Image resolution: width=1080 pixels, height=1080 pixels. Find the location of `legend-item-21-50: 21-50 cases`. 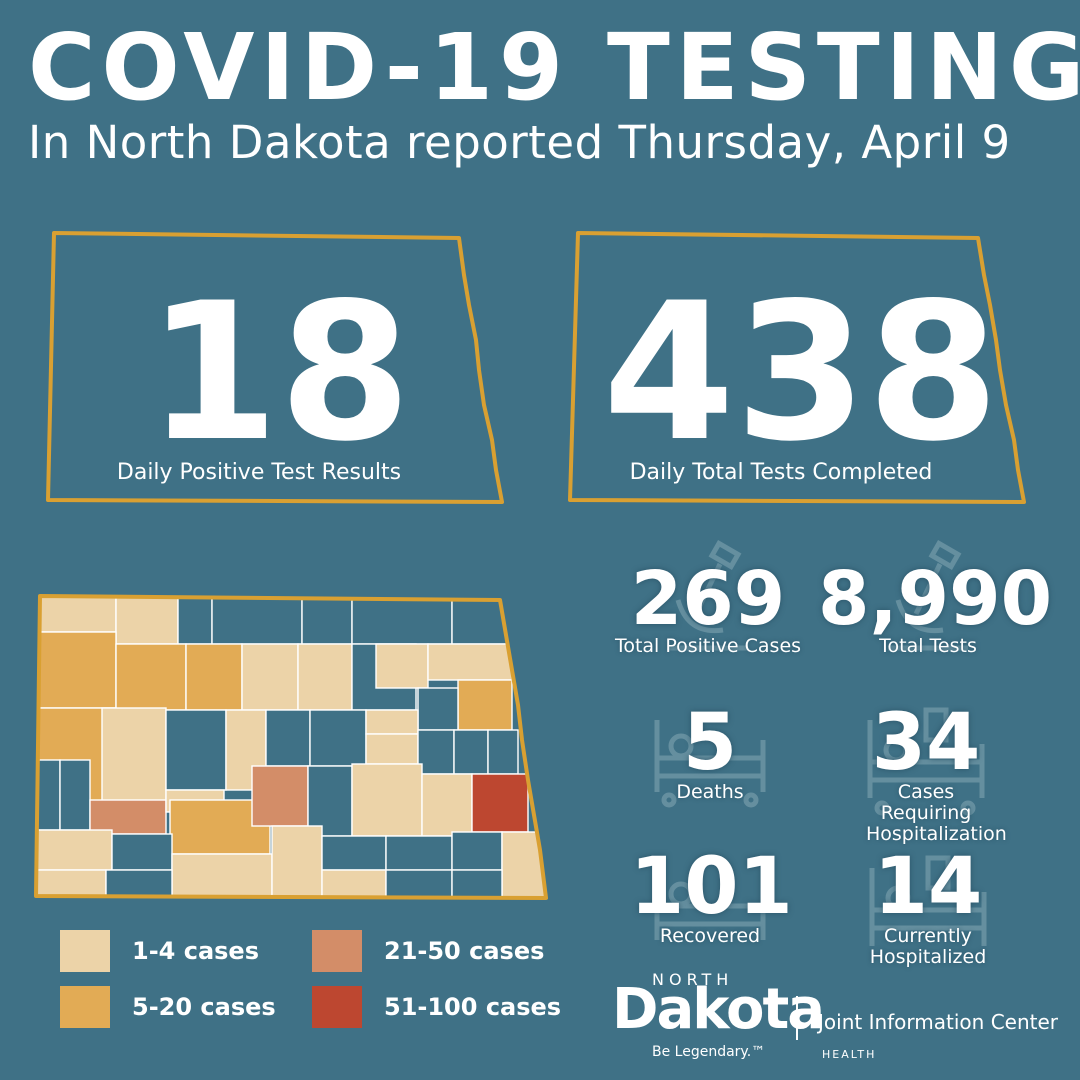

legend-item-21-50: 21-50 cases is located at coordinates (428, 951).